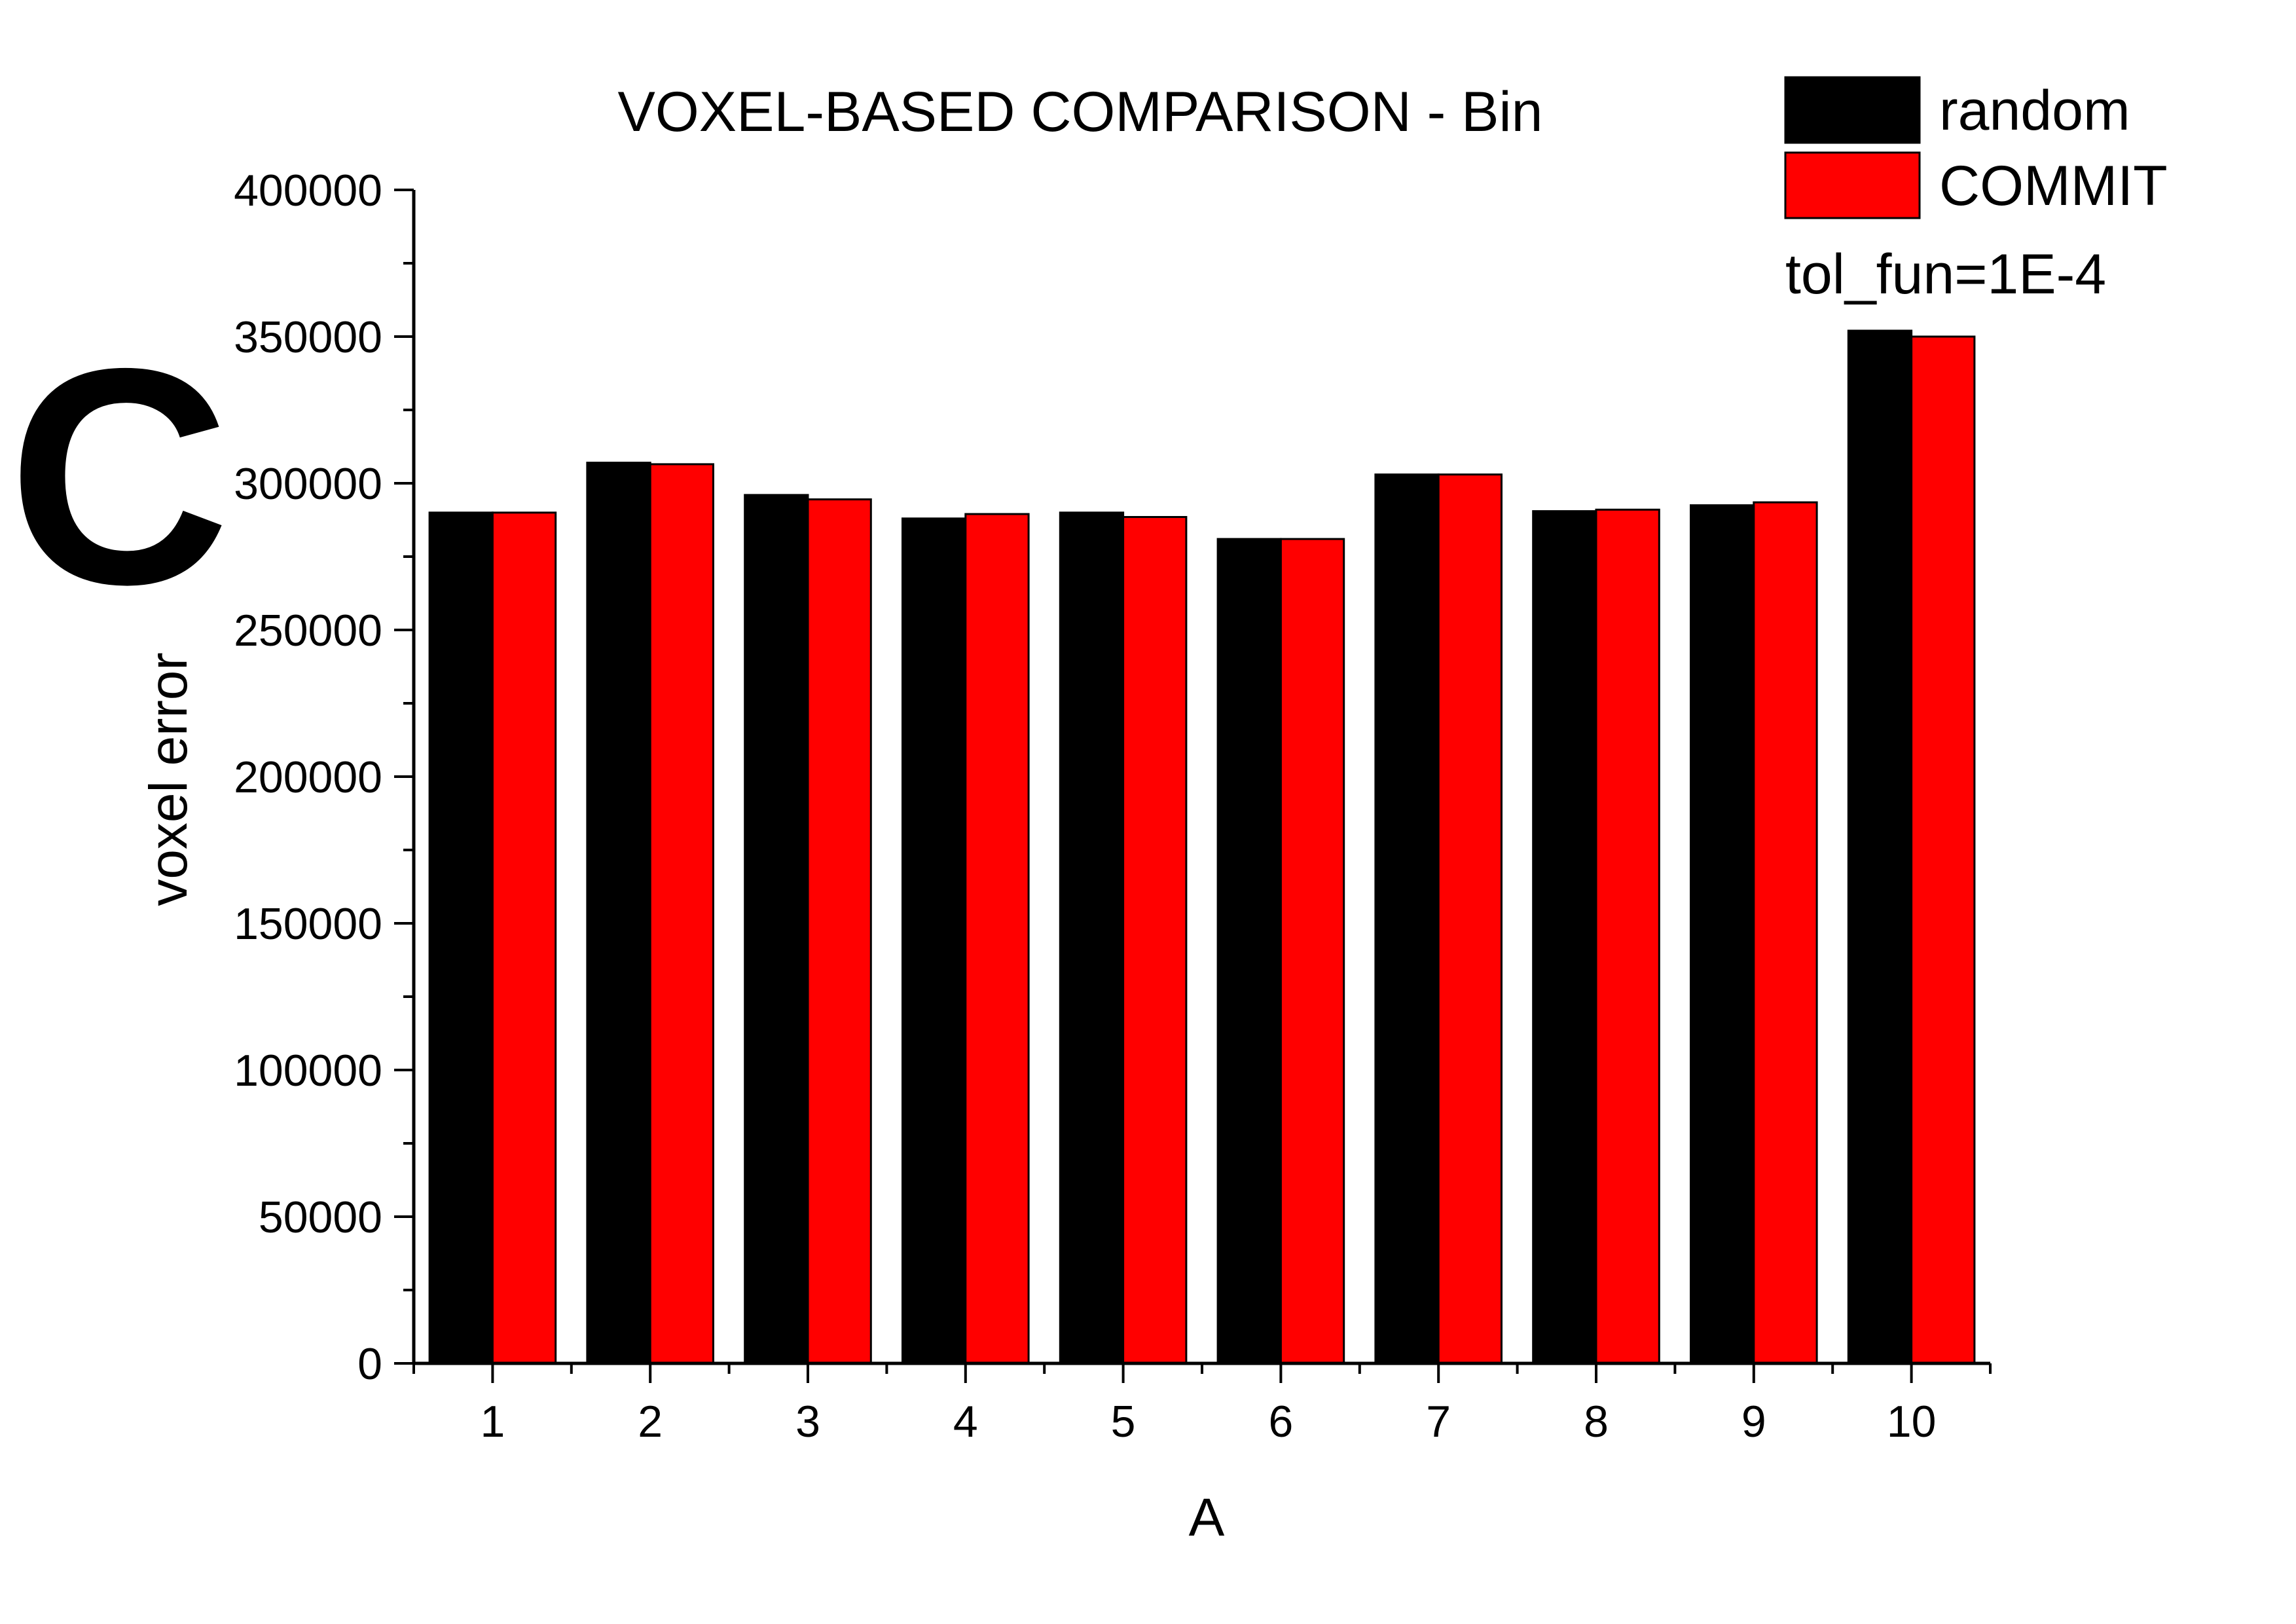  Describe the element at coordinates (1438, 1422) in the screenshot. I see `x-tick-label-7: 7` at that location.